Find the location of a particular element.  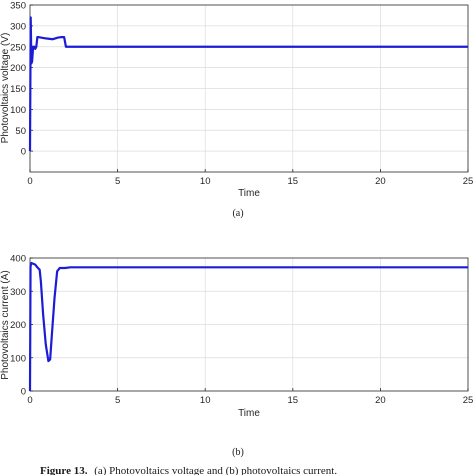

current-x-axis-label: Time is located at coordinates (249, 413).